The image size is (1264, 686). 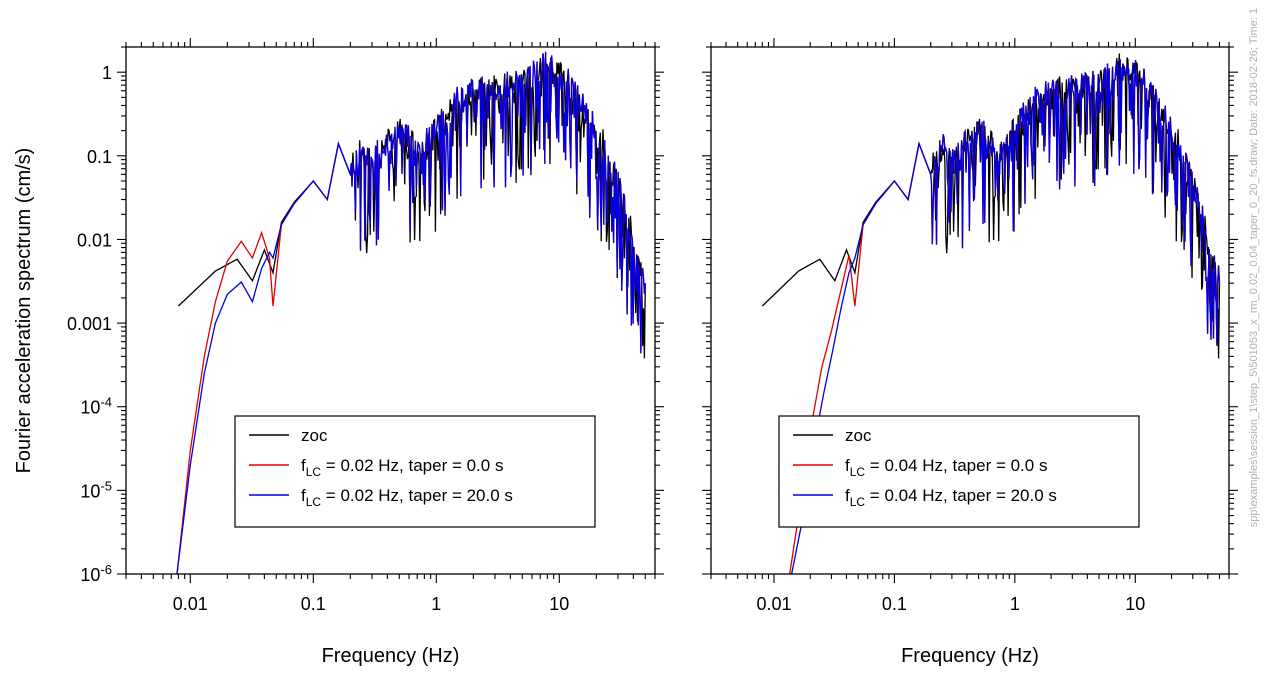 What do you see at coordinates (402, 467) in the screenshot?
I see `legend-label-2: fLC = 0.02 Hz, taper = 0.0 s` at bounding box center [402, 467].